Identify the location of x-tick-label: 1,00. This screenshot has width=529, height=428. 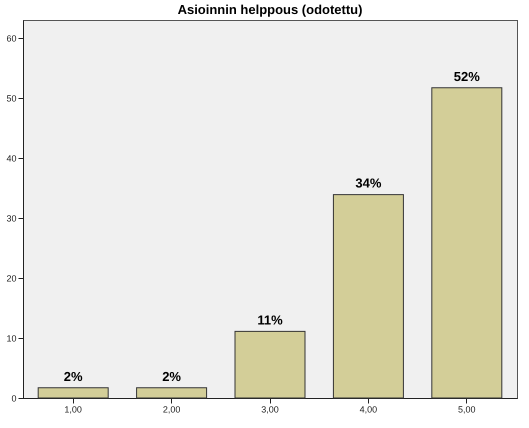
(73, 409).